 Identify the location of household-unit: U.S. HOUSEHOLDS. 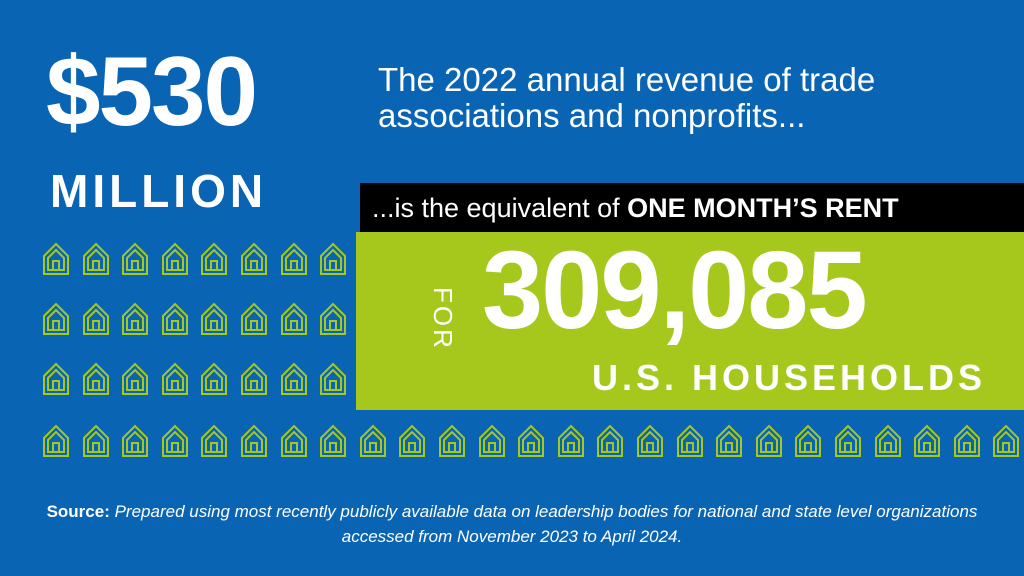
(789, 377).